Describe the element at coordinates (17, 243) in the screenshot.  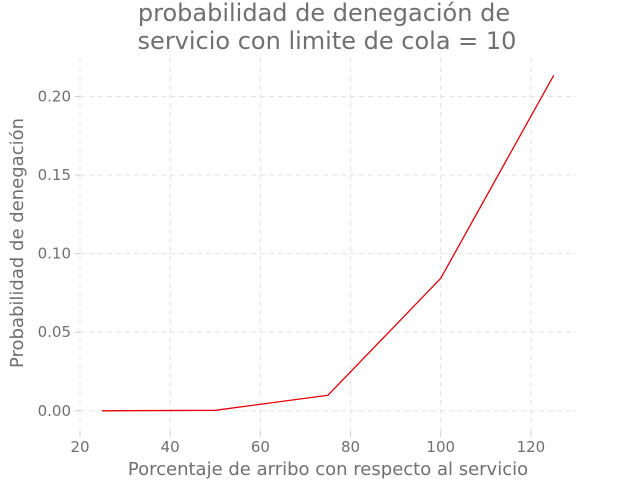
I see `y-axis-label: Probabilidad de denegación` at that location.